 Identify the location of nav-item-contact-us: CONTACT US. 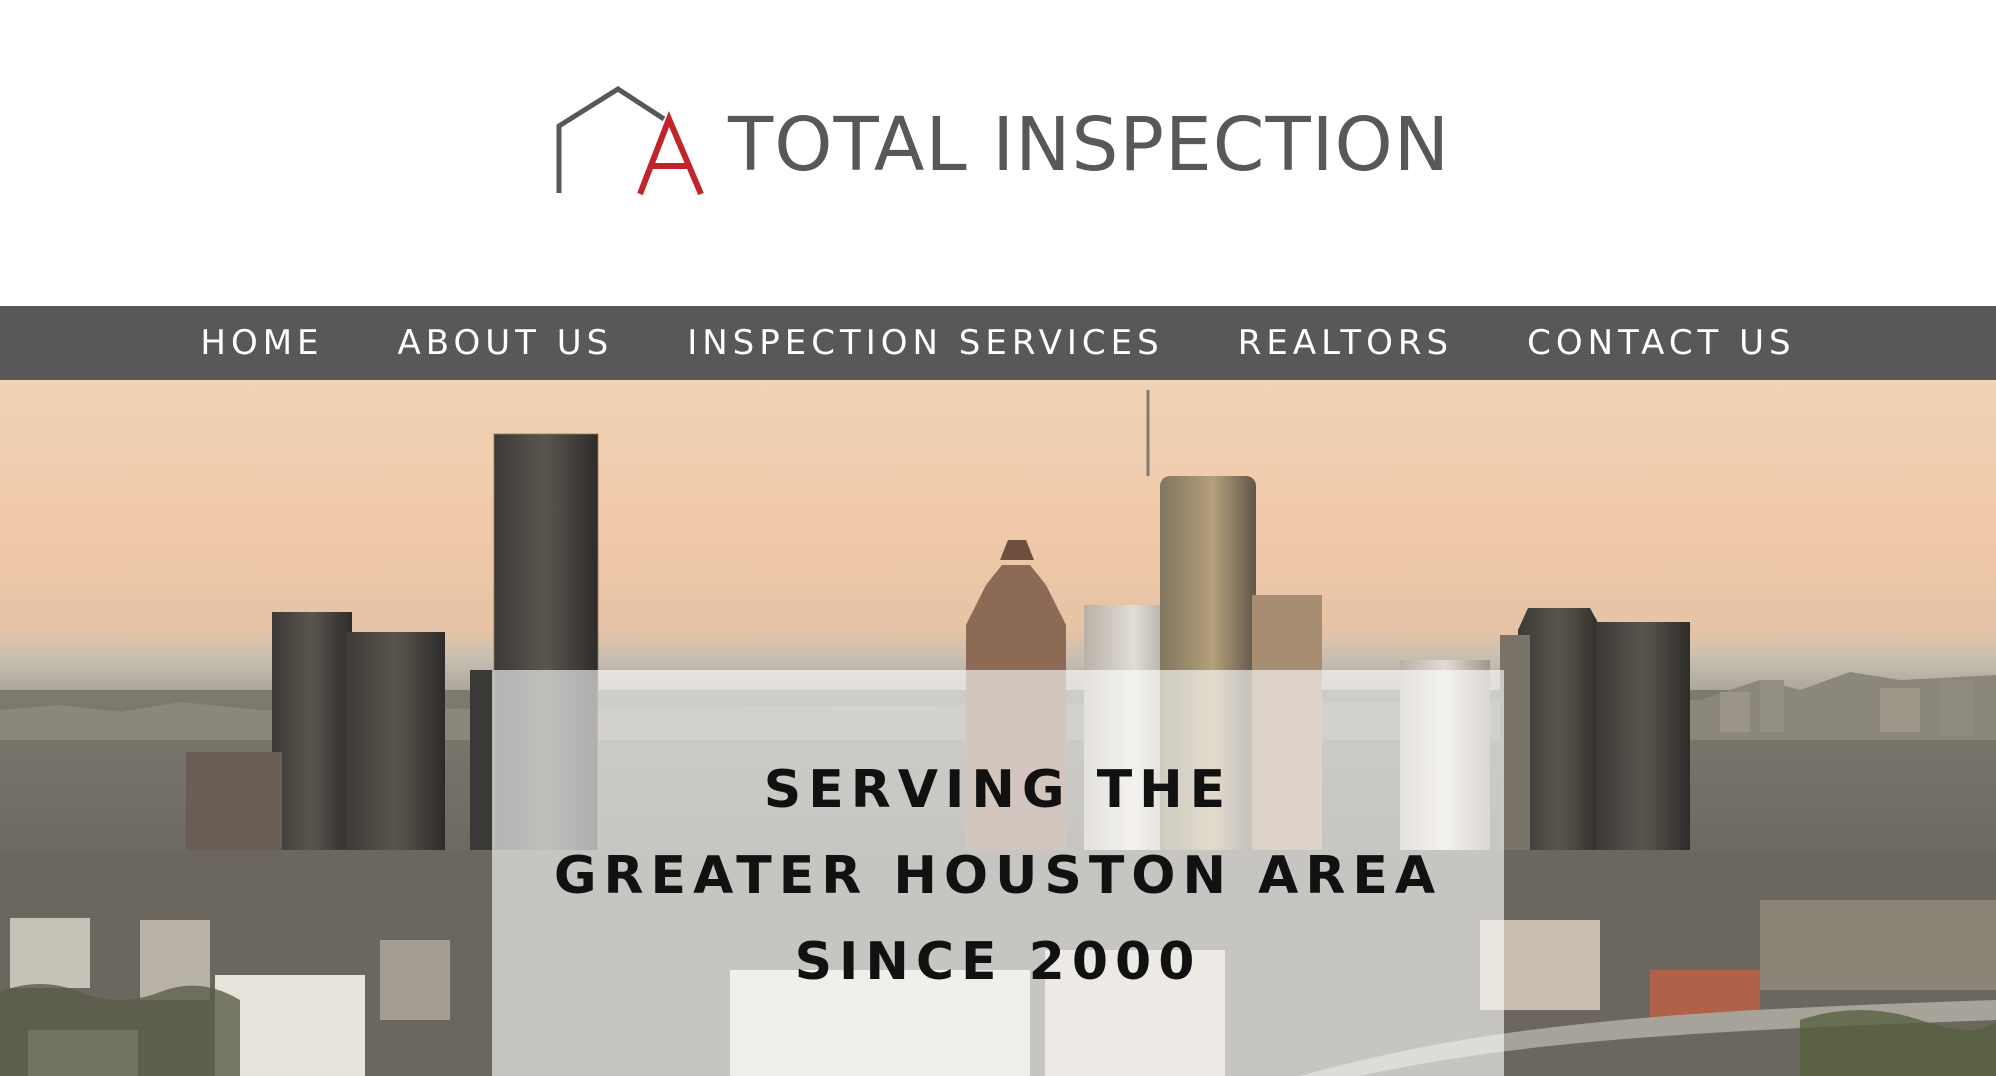
(1661, 343).